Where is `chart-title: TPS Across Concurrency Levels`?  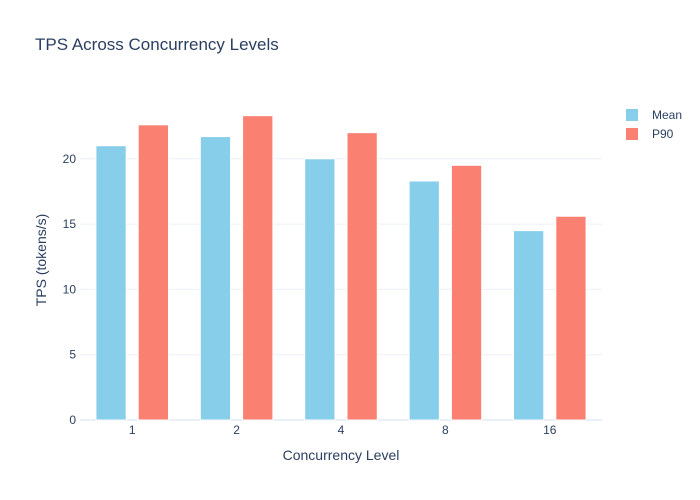
chart-title: TPS Across Concurrency Levels is located at coordinates (157, 44).